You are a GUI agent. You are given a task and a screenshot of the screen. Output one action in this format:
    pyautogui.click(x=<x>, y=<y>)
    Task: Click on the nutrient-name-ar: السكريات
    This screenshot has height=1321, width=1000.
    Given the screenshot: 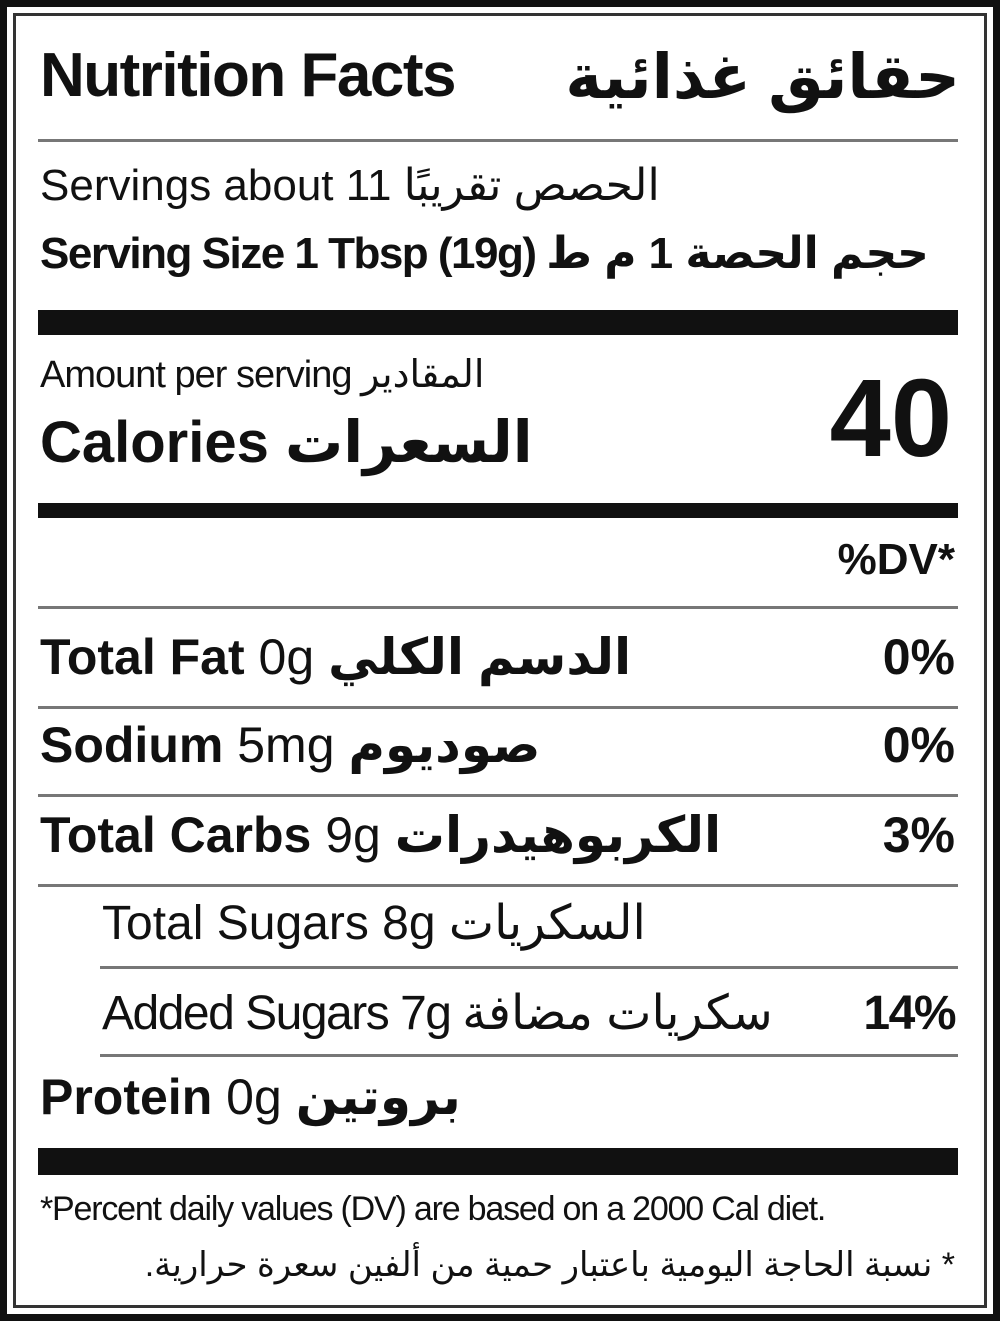 What is the action you would take?
    pyautogui.click(x=547, y=923)
    